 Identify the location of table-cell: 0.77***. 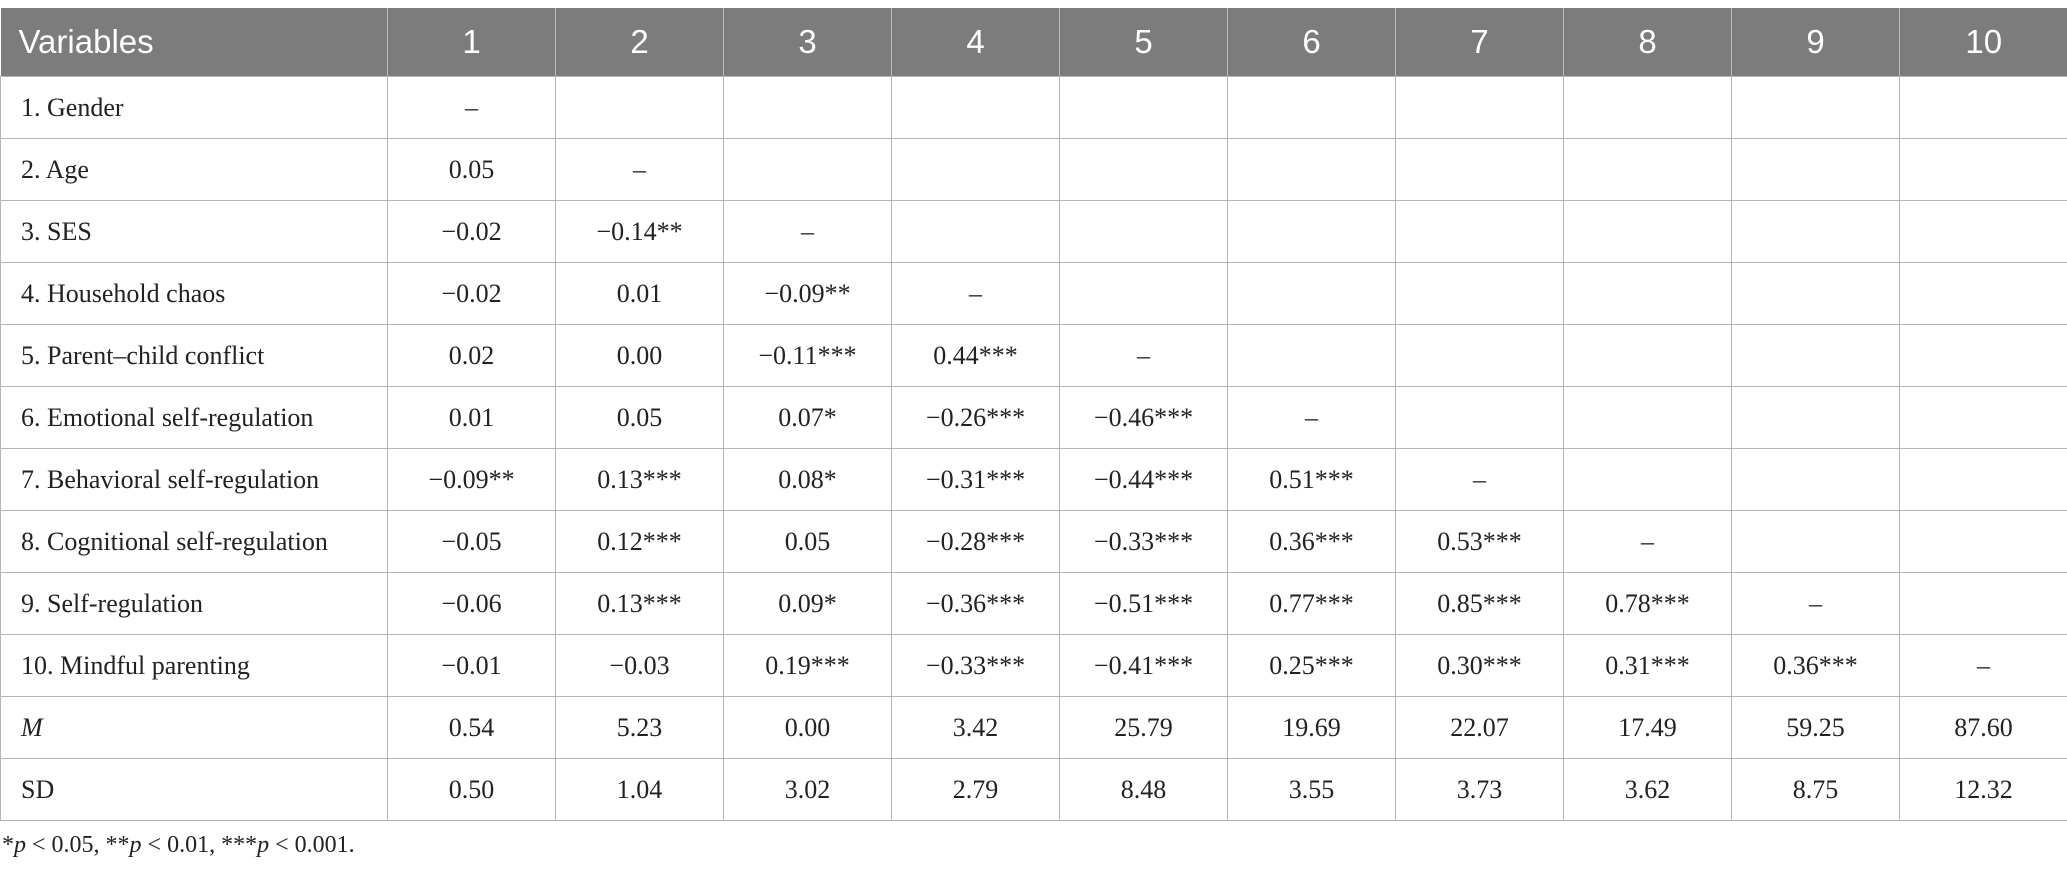
(1311, 603).